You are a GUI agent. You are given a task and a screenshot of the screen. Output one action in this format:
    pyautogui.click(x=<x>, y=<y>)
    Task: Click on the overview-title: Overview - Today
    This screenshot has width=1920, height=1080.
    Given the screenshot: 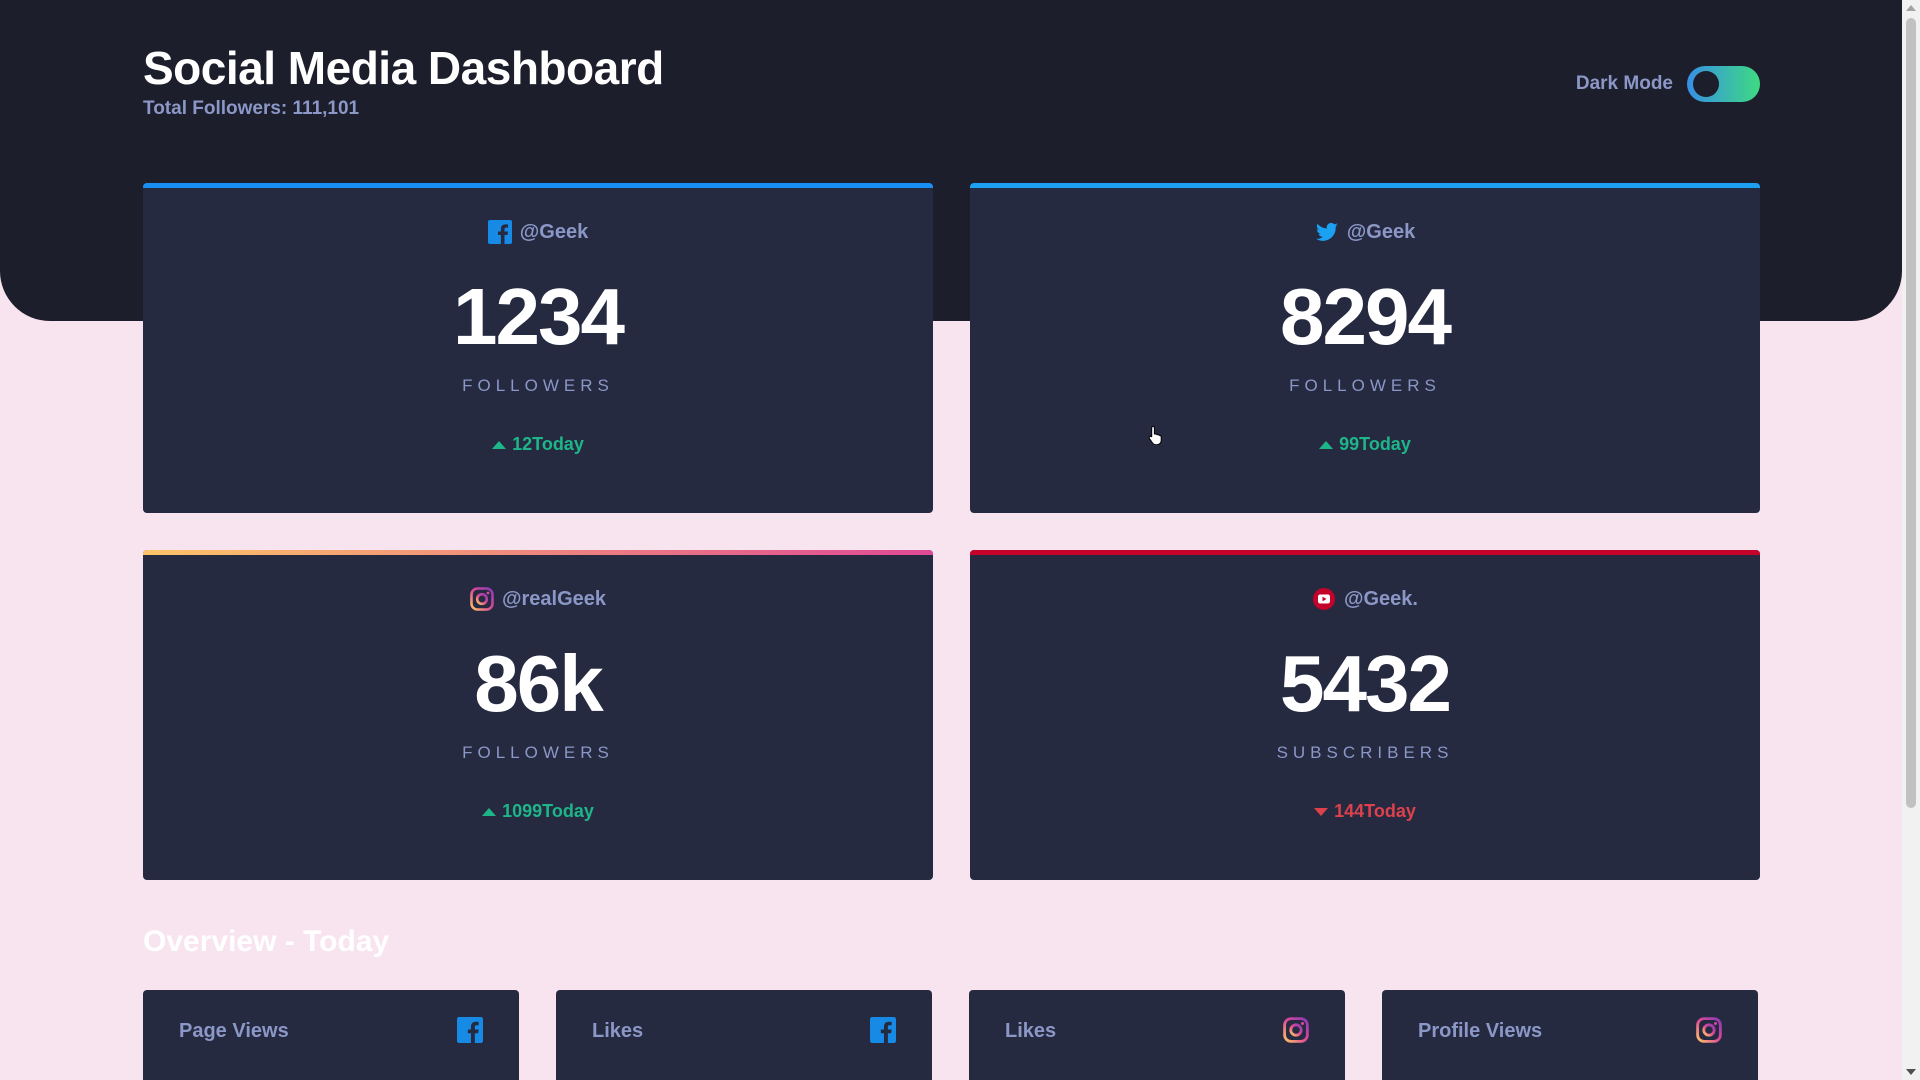 What is the action you would take?
    pyautogui.click(x=266, y=941)
    